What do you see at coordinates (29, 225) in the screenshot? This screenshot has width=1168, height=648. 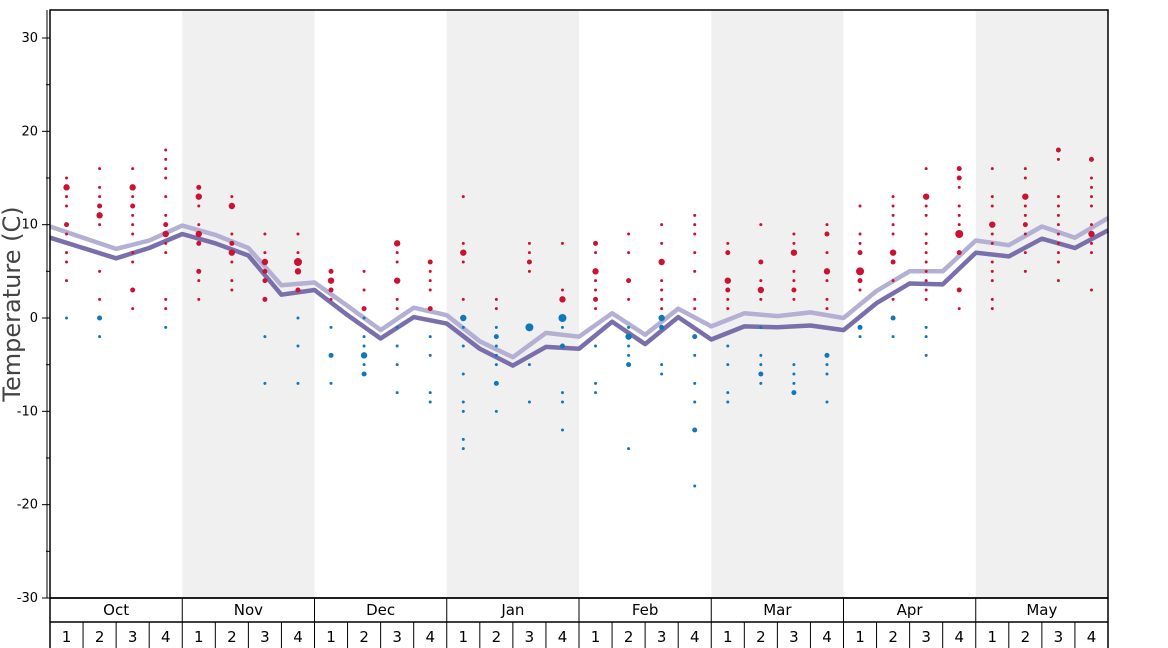 I see `y-tick-label: 10` at bounding box center [29, 225].